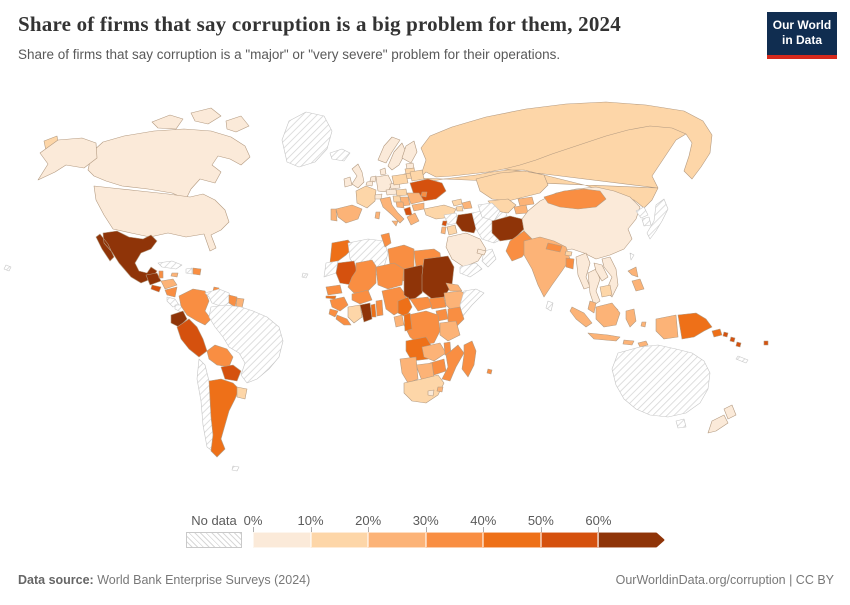  What do you see at coordinates (415, 283) in the screenshot?
I see `country-chad` at bounding box center [415, 283].